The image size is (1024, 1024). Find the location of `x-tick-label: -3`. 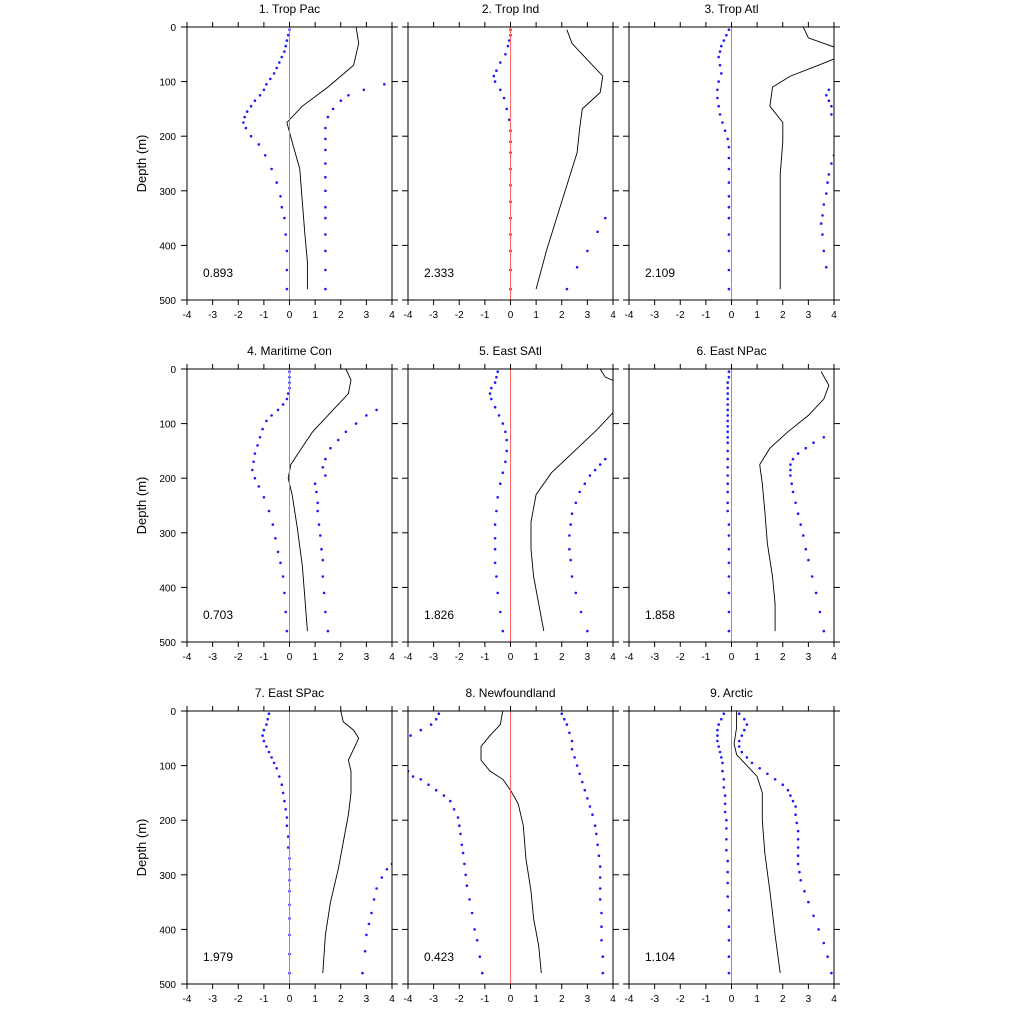

x-tick-label: -3 is located at coordinates (212, 315).